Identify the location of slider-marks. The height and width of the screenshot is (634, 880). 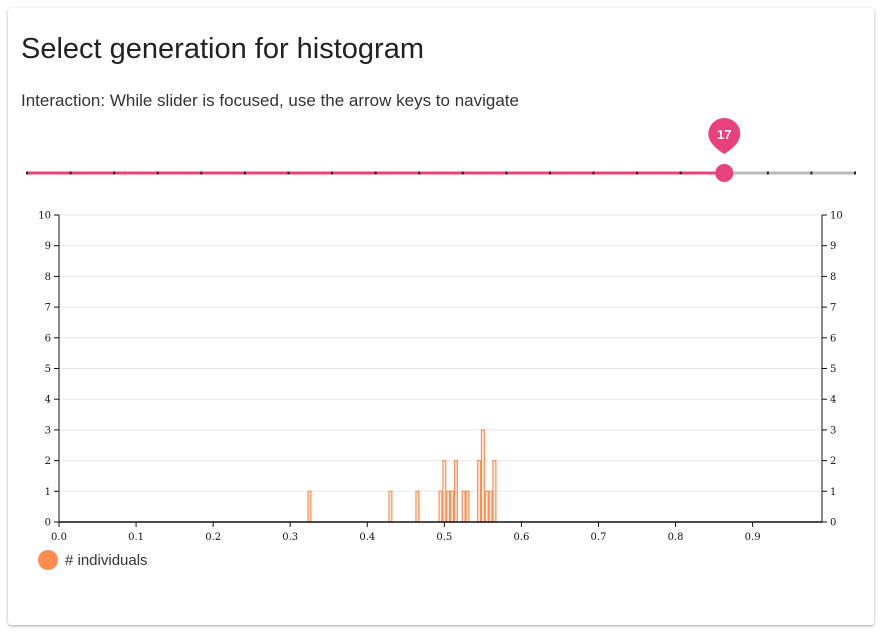
(441, 173).